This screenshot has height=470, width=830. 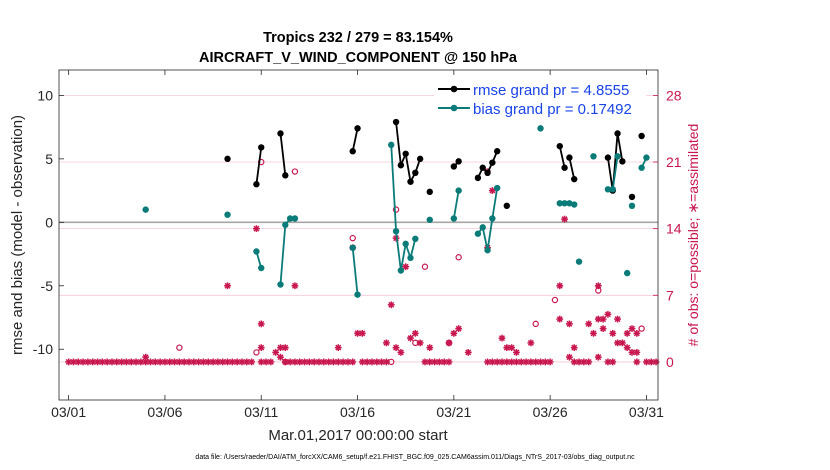 I want to click on y-tick-label: 0, so click(x=49, y=222).